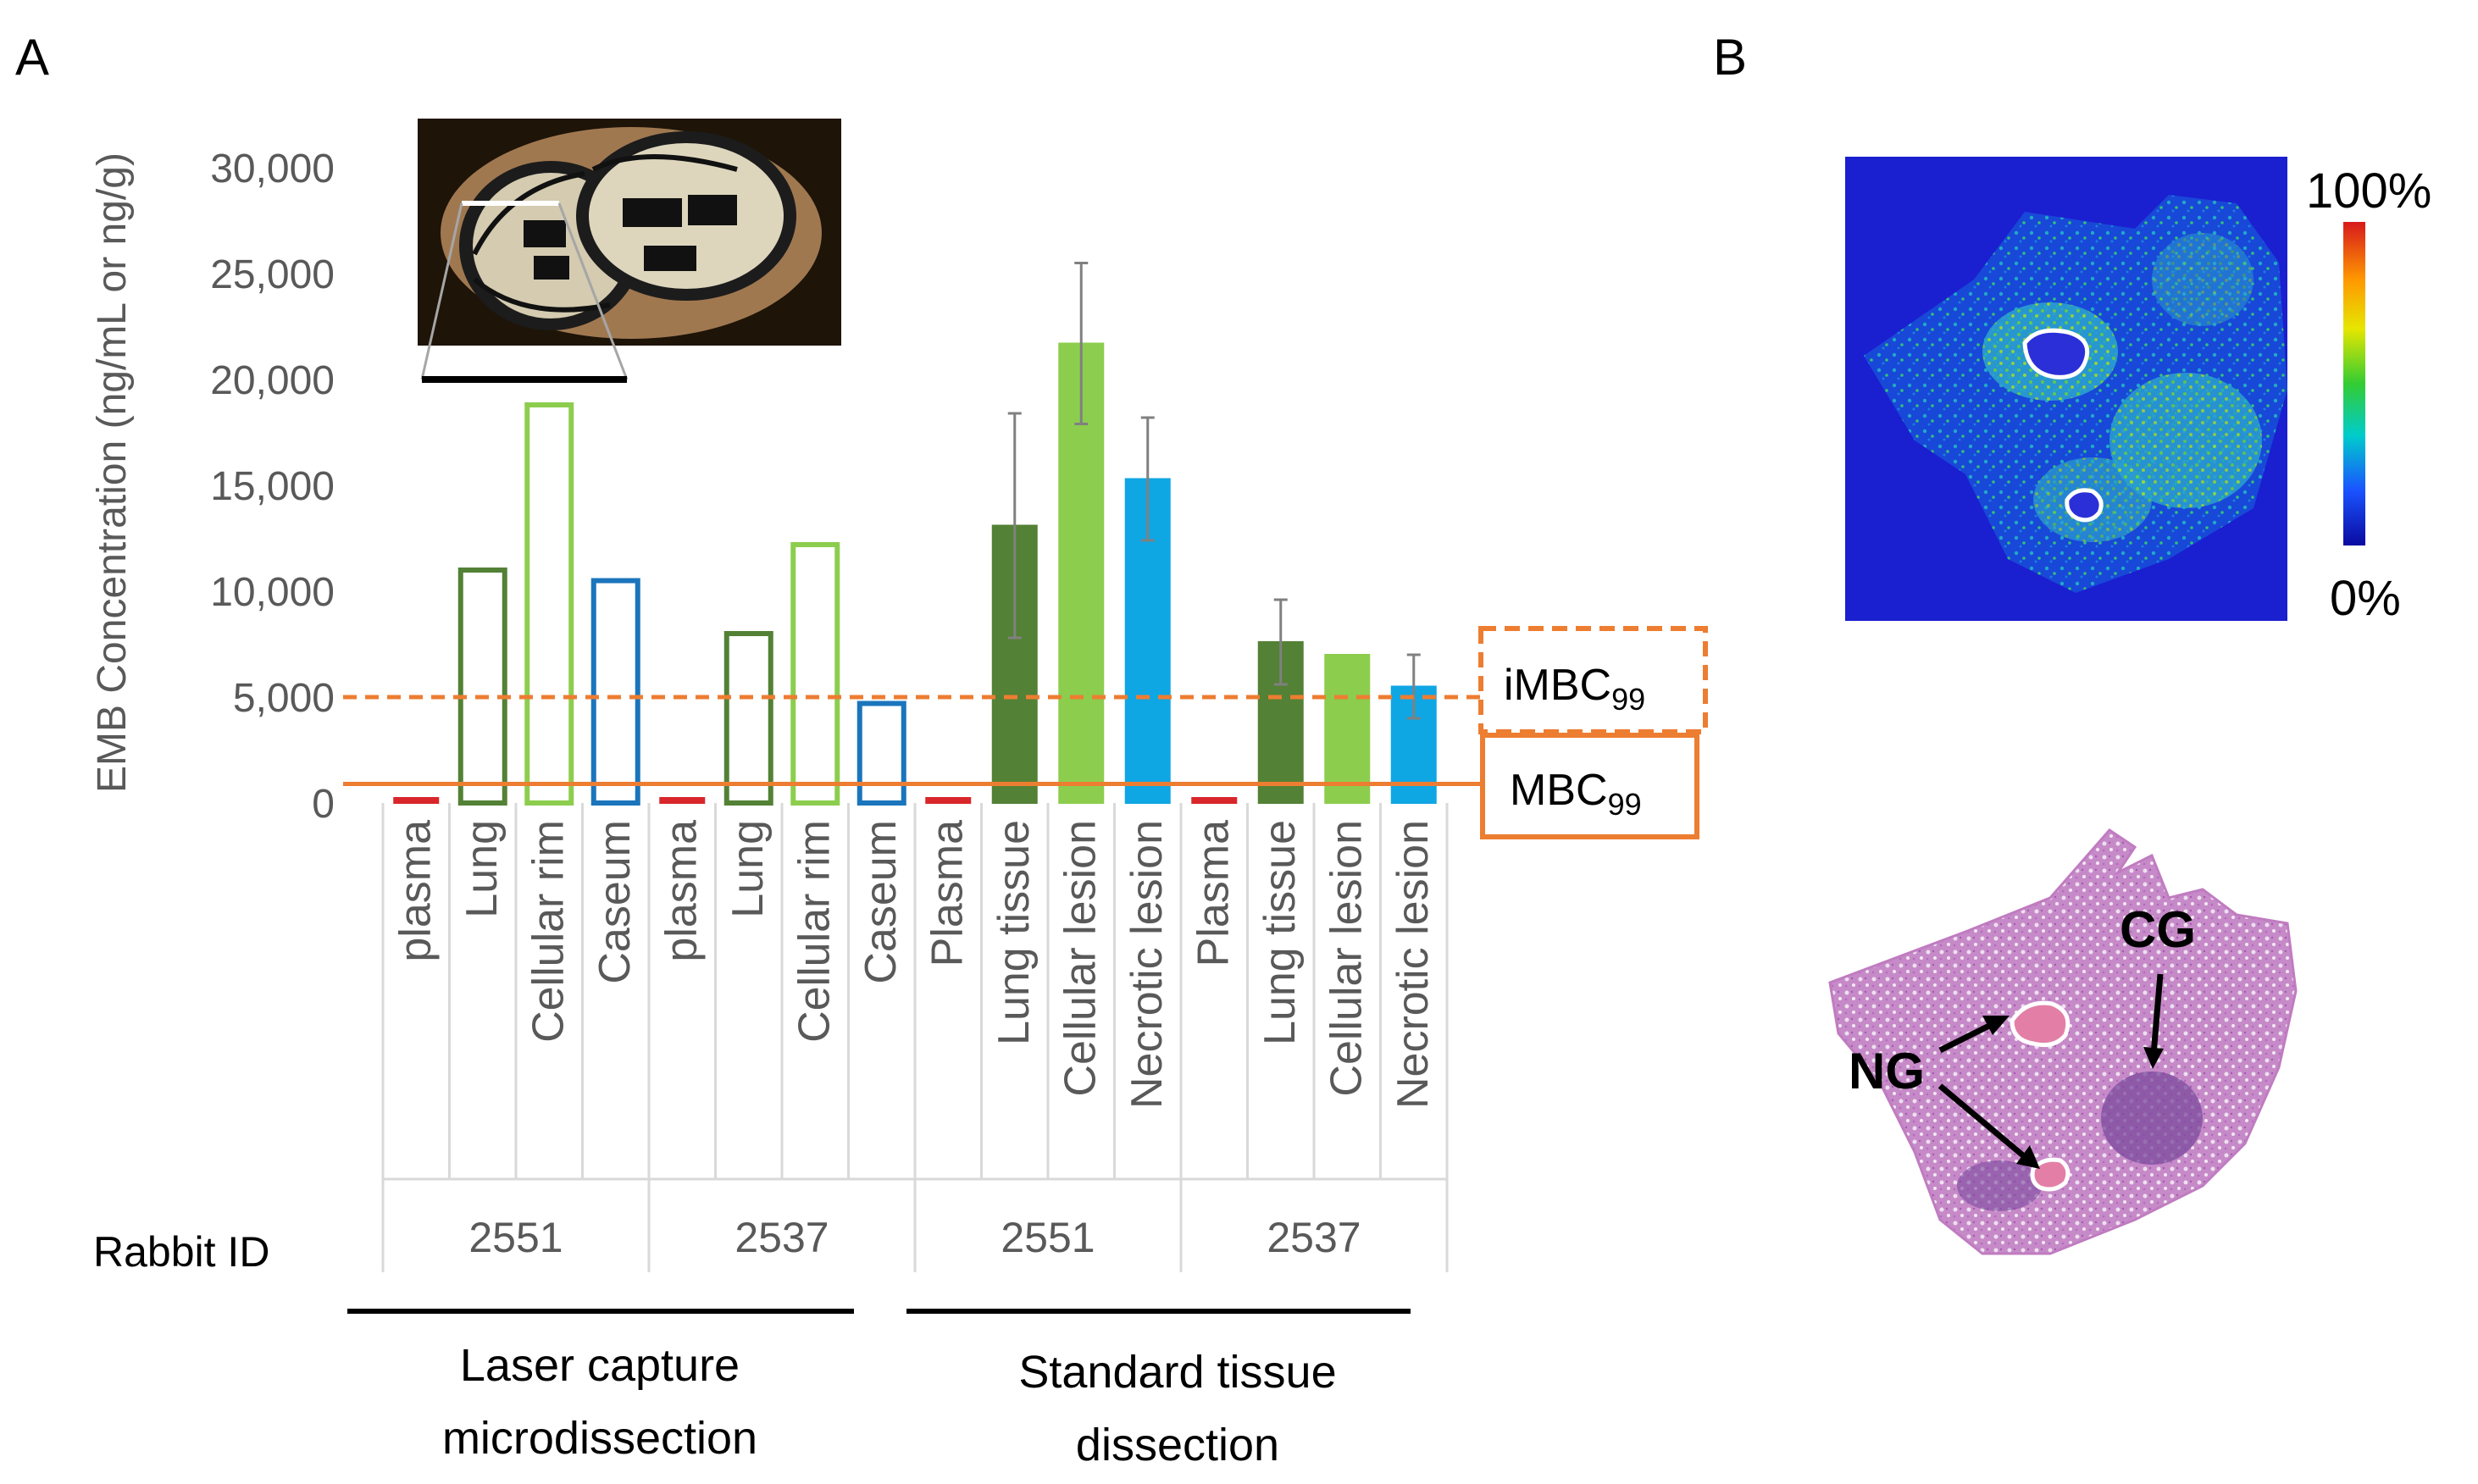 This screenshot has width=2478, height=1484. I want to click on panel-label-b: B, so click(1730, 57).